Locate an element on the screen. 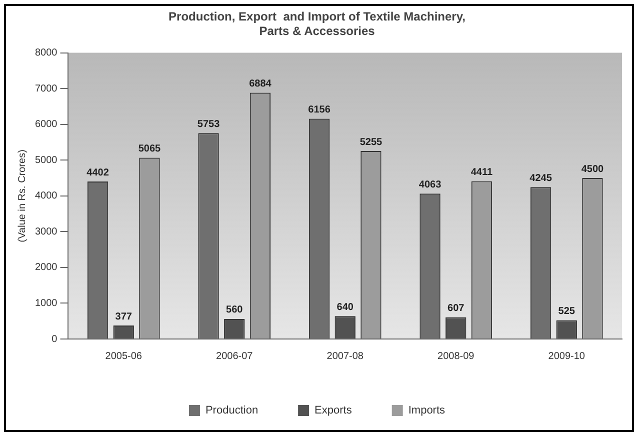  data-label: 4402 is located at coordinates (98, 172).